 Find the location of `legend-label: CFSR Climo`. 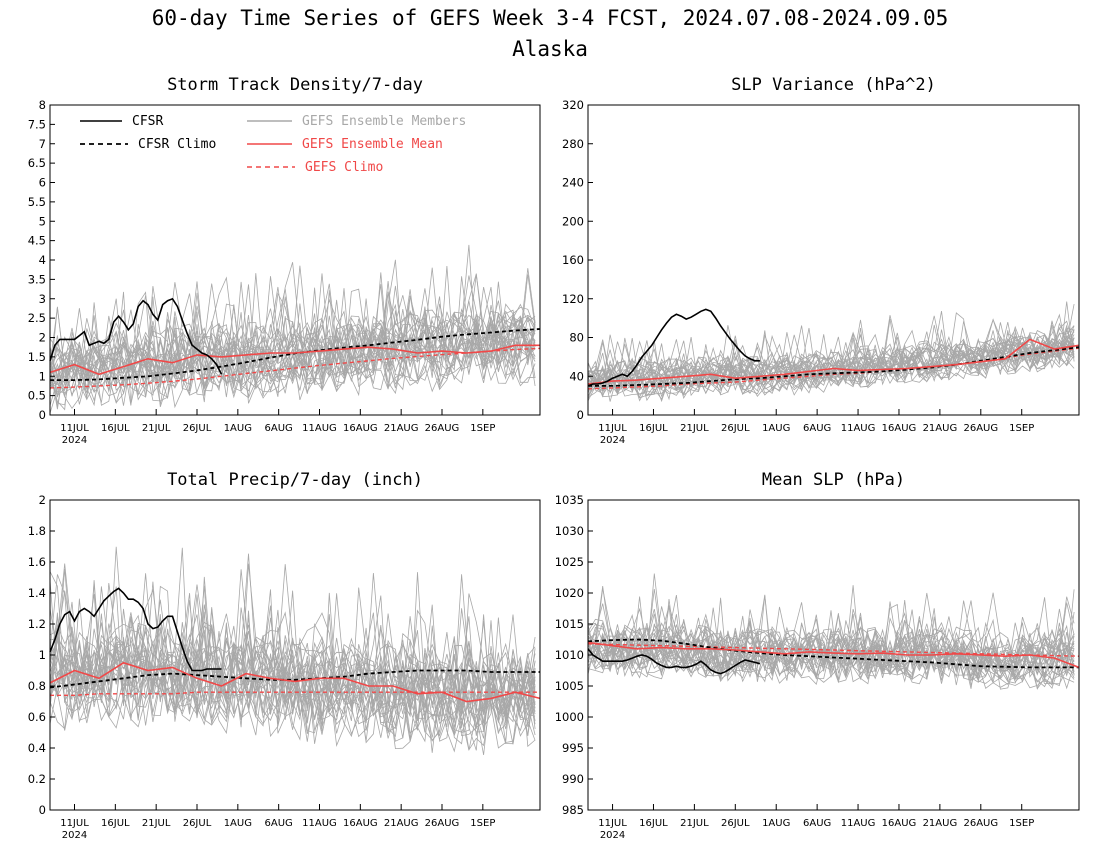

legend-label: CFSR Climo is located at coordinates (177, 144).